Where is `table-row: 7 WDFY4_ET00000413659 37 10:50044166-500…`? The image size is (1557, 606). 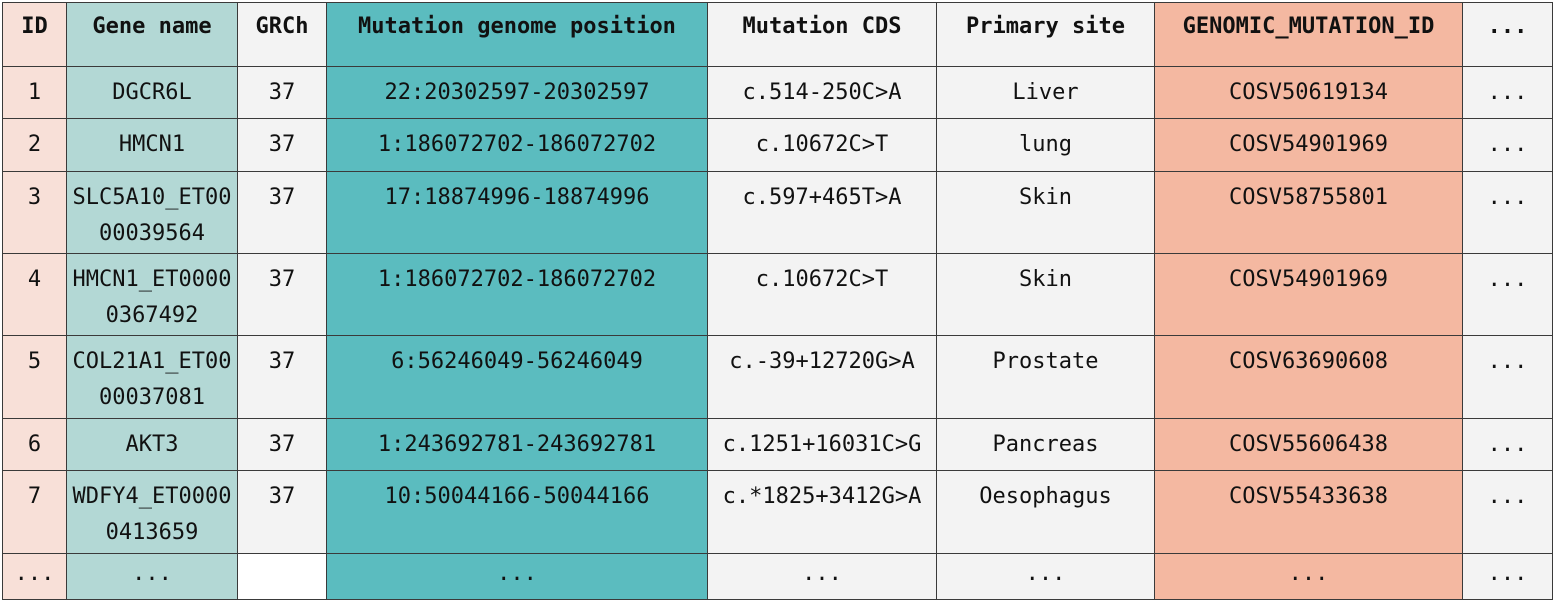
table-row: 7 WDFY4_ET00000413659 37 10:50044166-500… is located at coordinates (777, 512).